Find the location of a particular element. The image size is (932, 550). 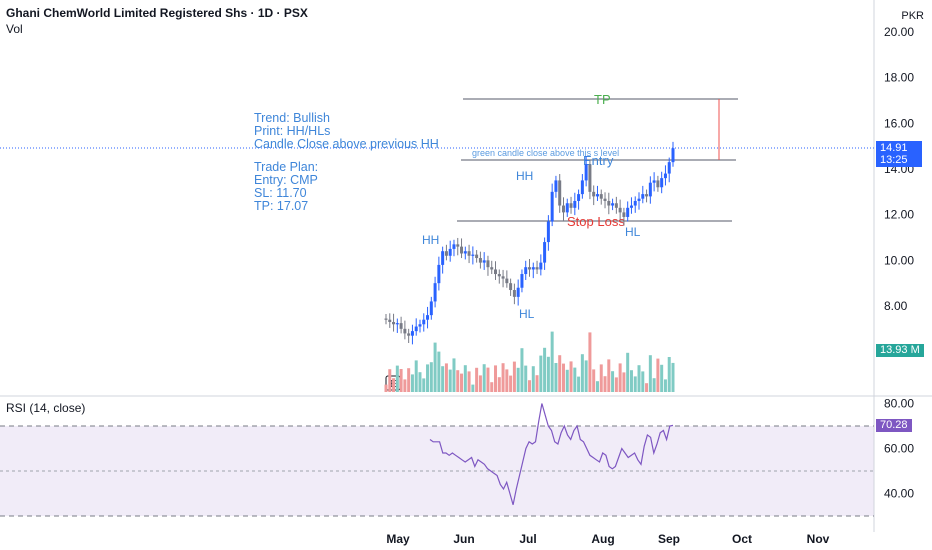

rsi-legend: RSI (14, close) is located at coordinates (46, 408).